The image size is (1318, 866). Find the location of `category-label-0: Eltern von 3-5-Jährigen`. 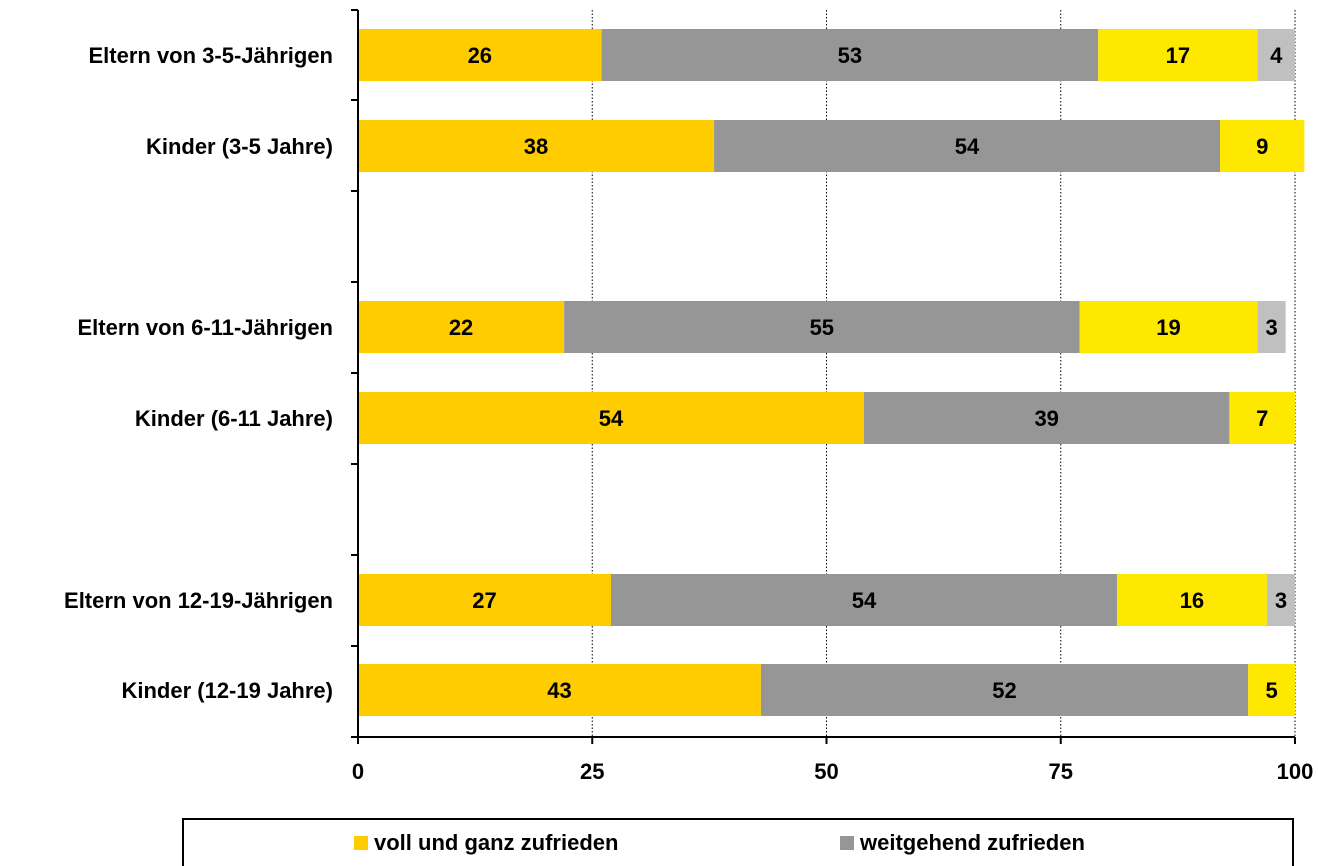

category-label-0: Eltern von 3-5-Jährigen is located at coordinates (210, 55).